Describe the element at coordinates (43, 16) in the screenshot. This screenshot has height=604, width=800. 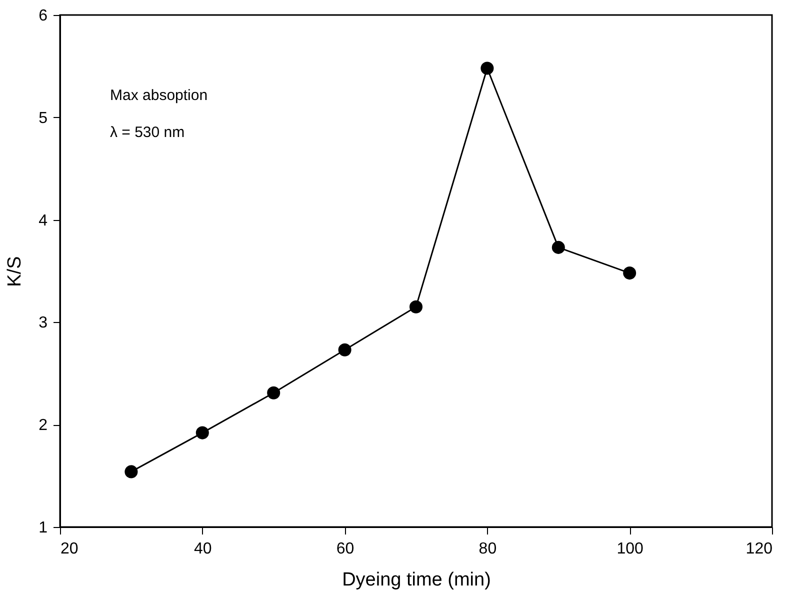
I see `y-tick-label: 6` at that location.